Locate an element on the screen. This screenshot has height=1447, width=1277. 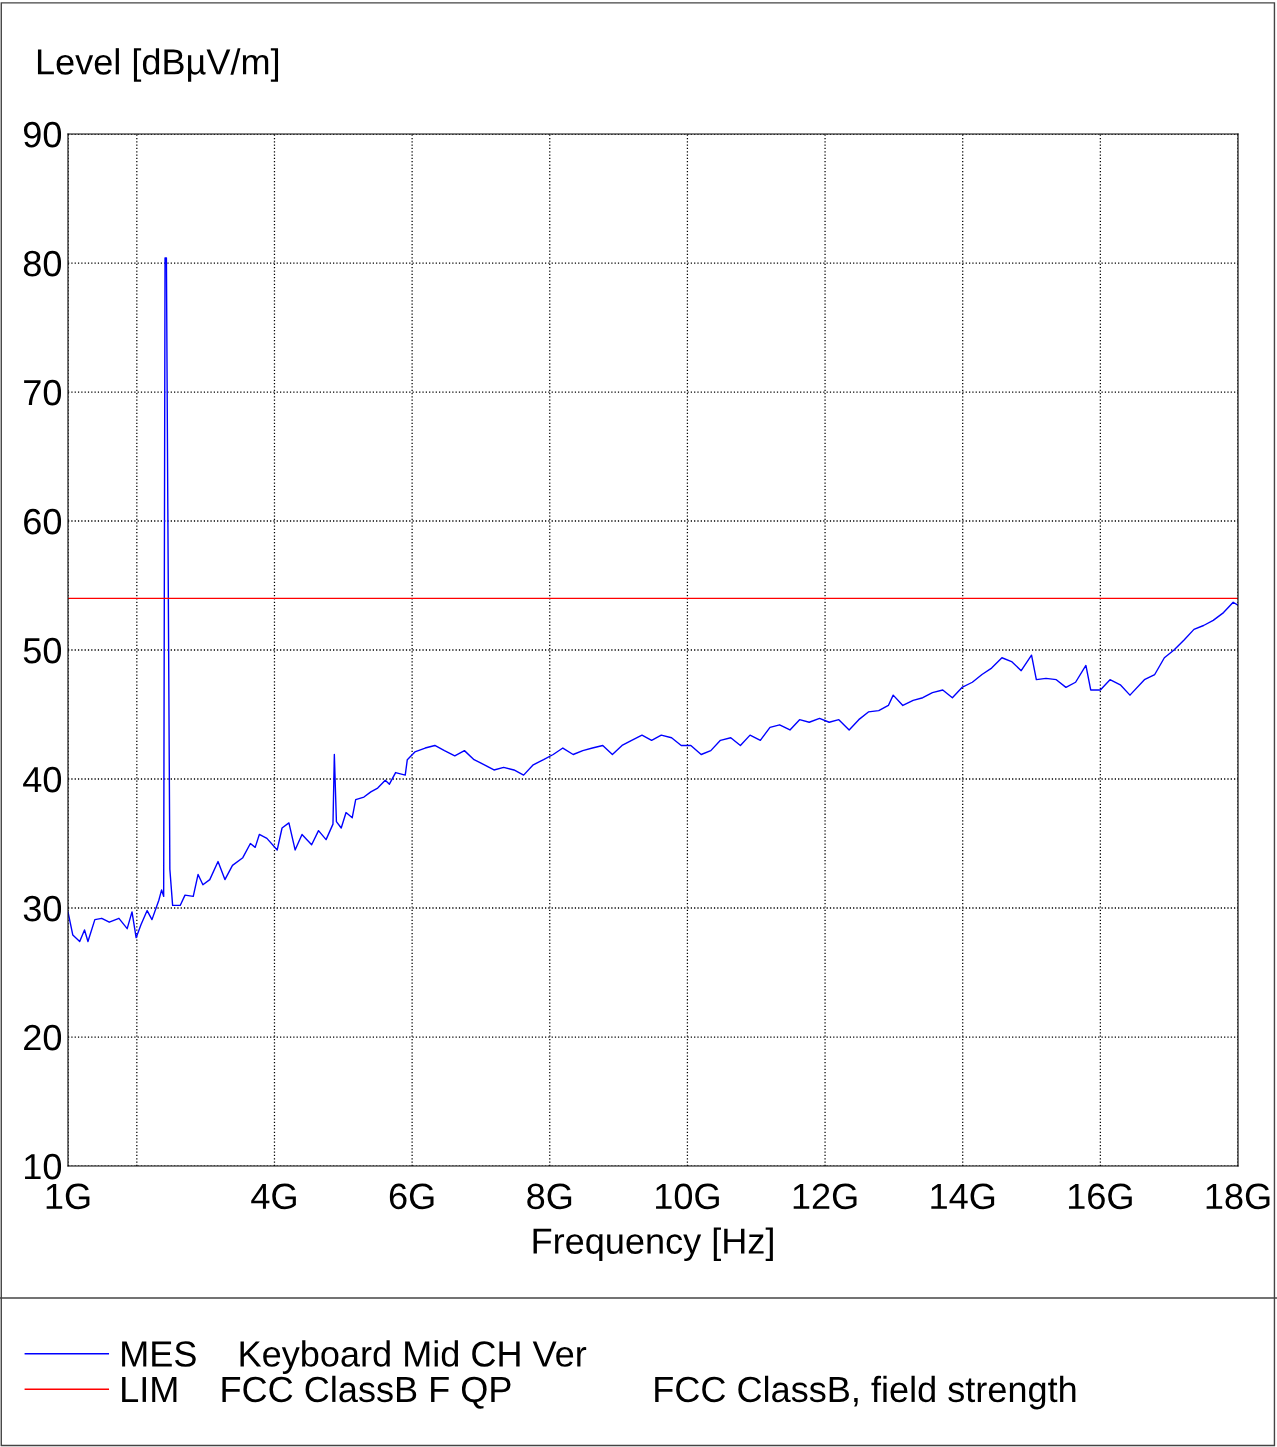
x-tick-label: 10G is located at coordinates (687, 1196).